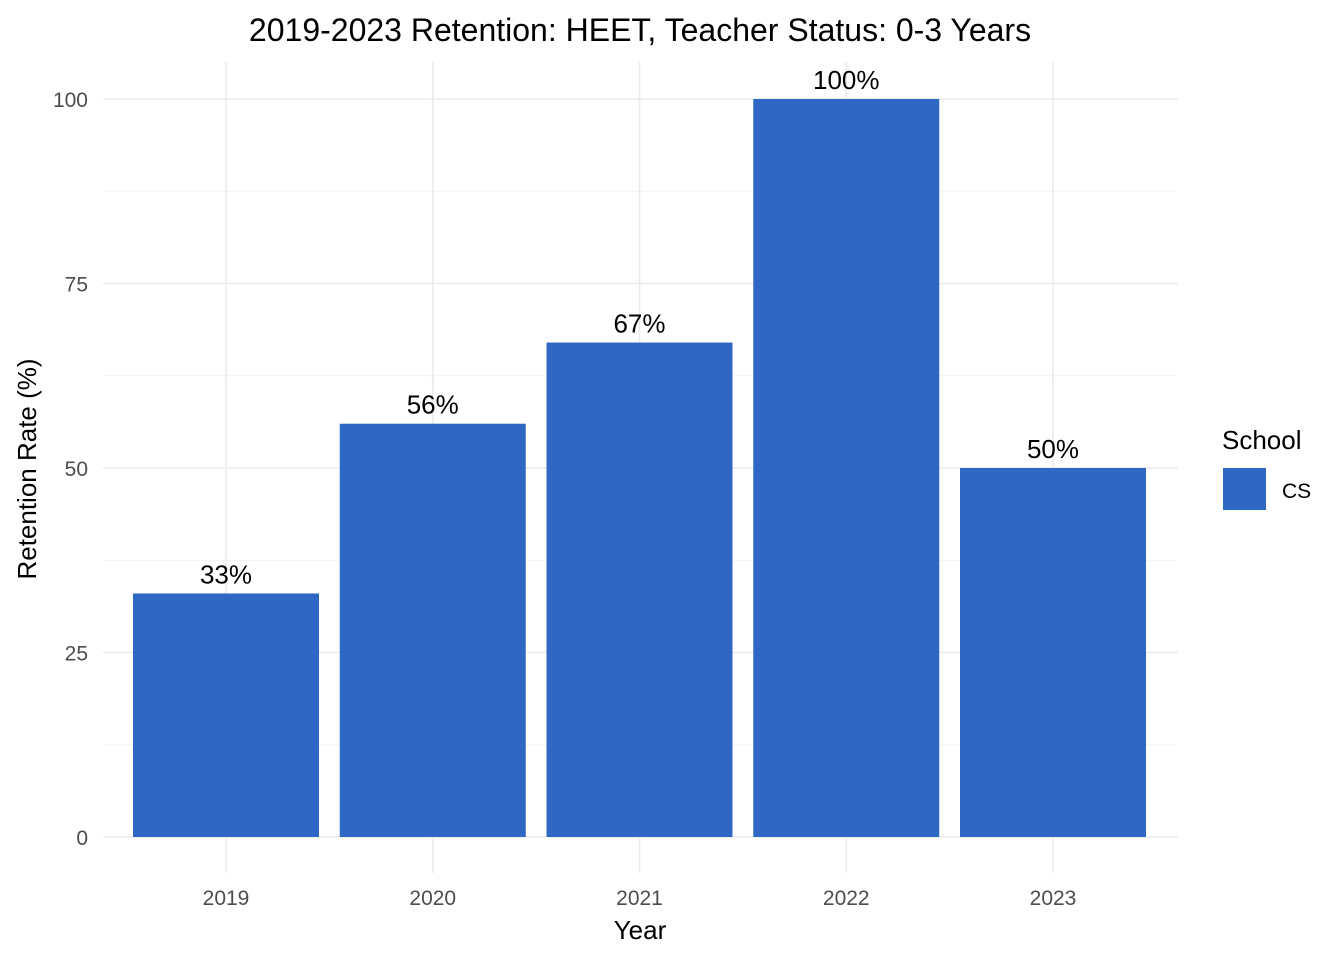 Image resolution: width=1344 pixels, height=960 pixels. I want to click on x-tick-label: 2019, so click(226, 898).